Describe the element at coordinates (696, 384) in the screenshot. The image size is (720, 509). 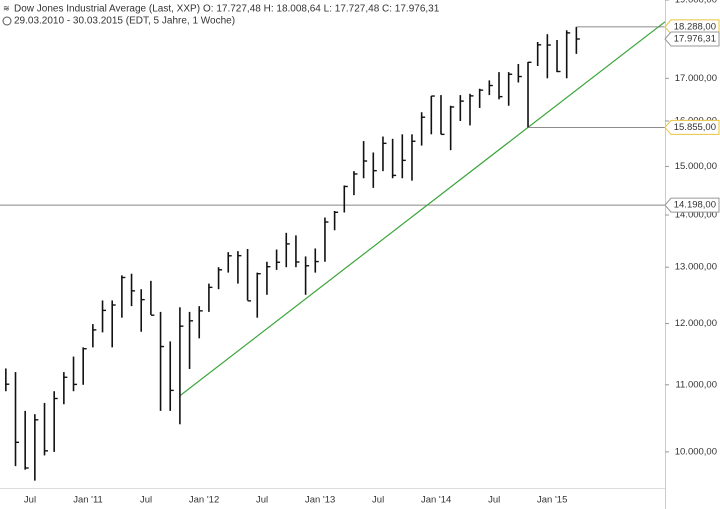
I see `y-tick-label: 11.000,00` at that location.